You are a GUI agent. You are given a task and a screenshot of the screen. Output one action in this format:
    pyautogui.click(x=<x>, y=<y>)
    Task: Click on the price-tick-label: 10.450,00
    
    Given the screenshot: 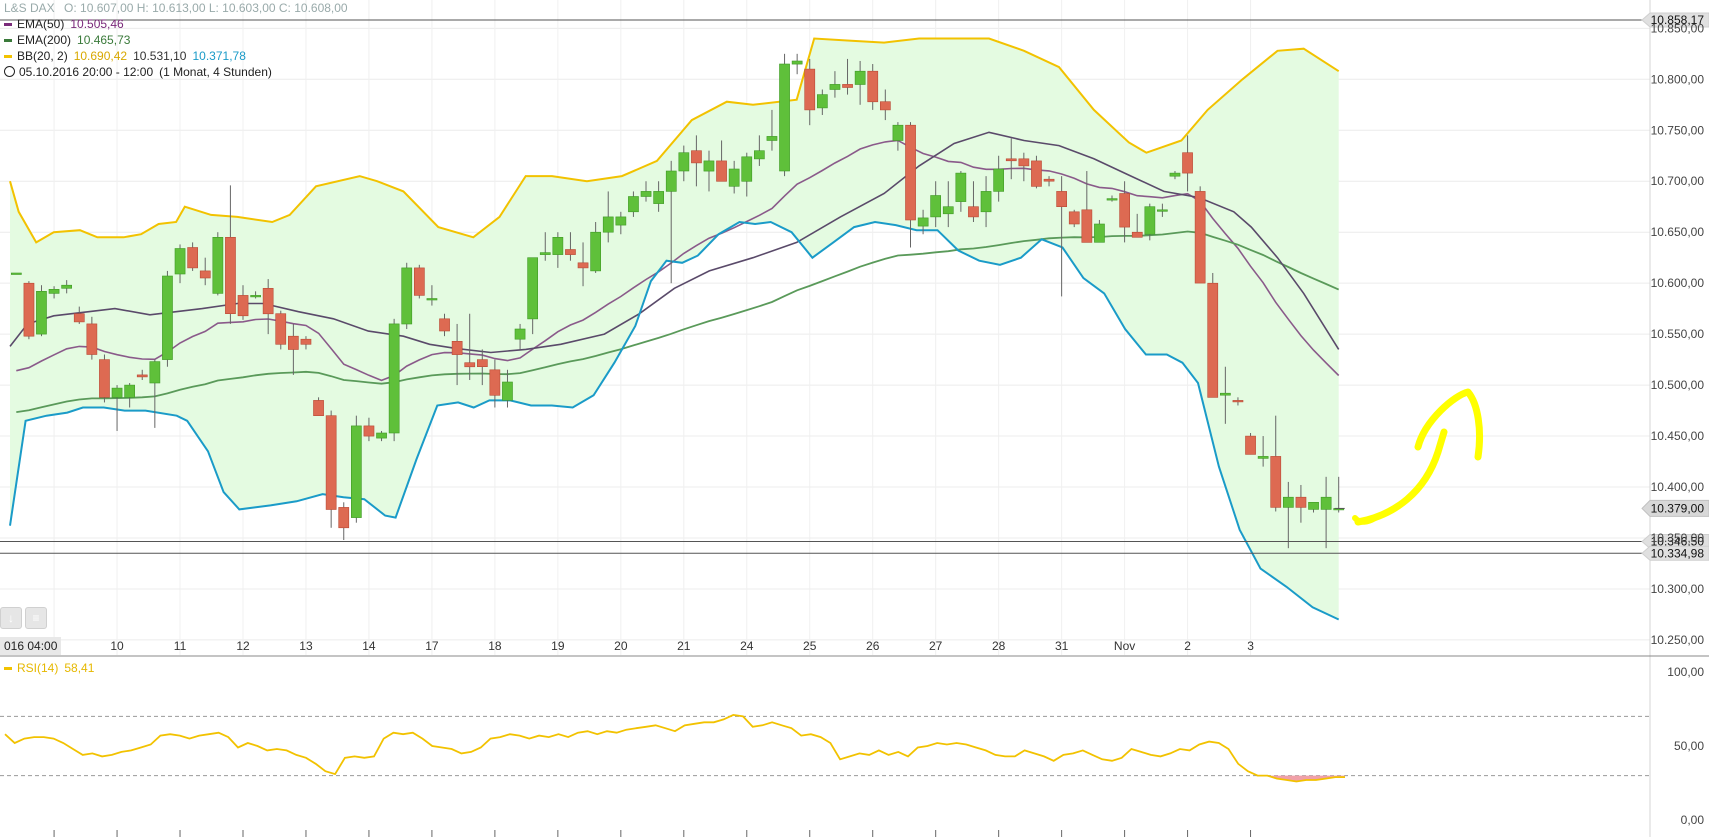 What is the action you would take?
    pyautogui.click(x=1678, y=436)
    